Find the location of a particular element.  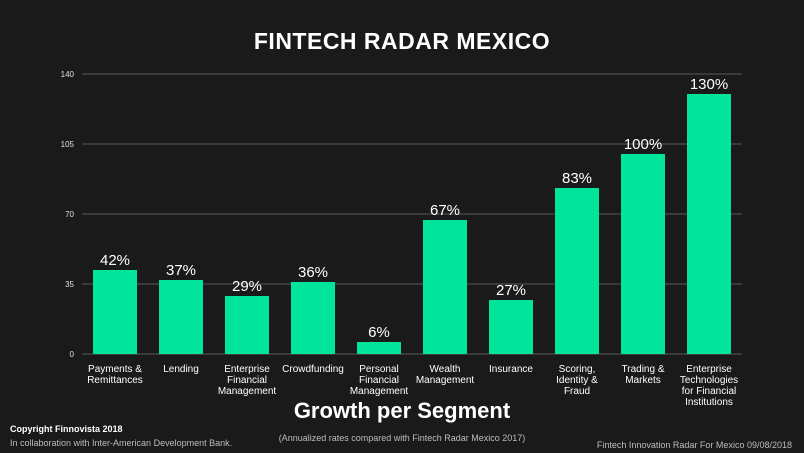

x-category-label: Enterprise Financial Management is located at coordinates (247, 380).